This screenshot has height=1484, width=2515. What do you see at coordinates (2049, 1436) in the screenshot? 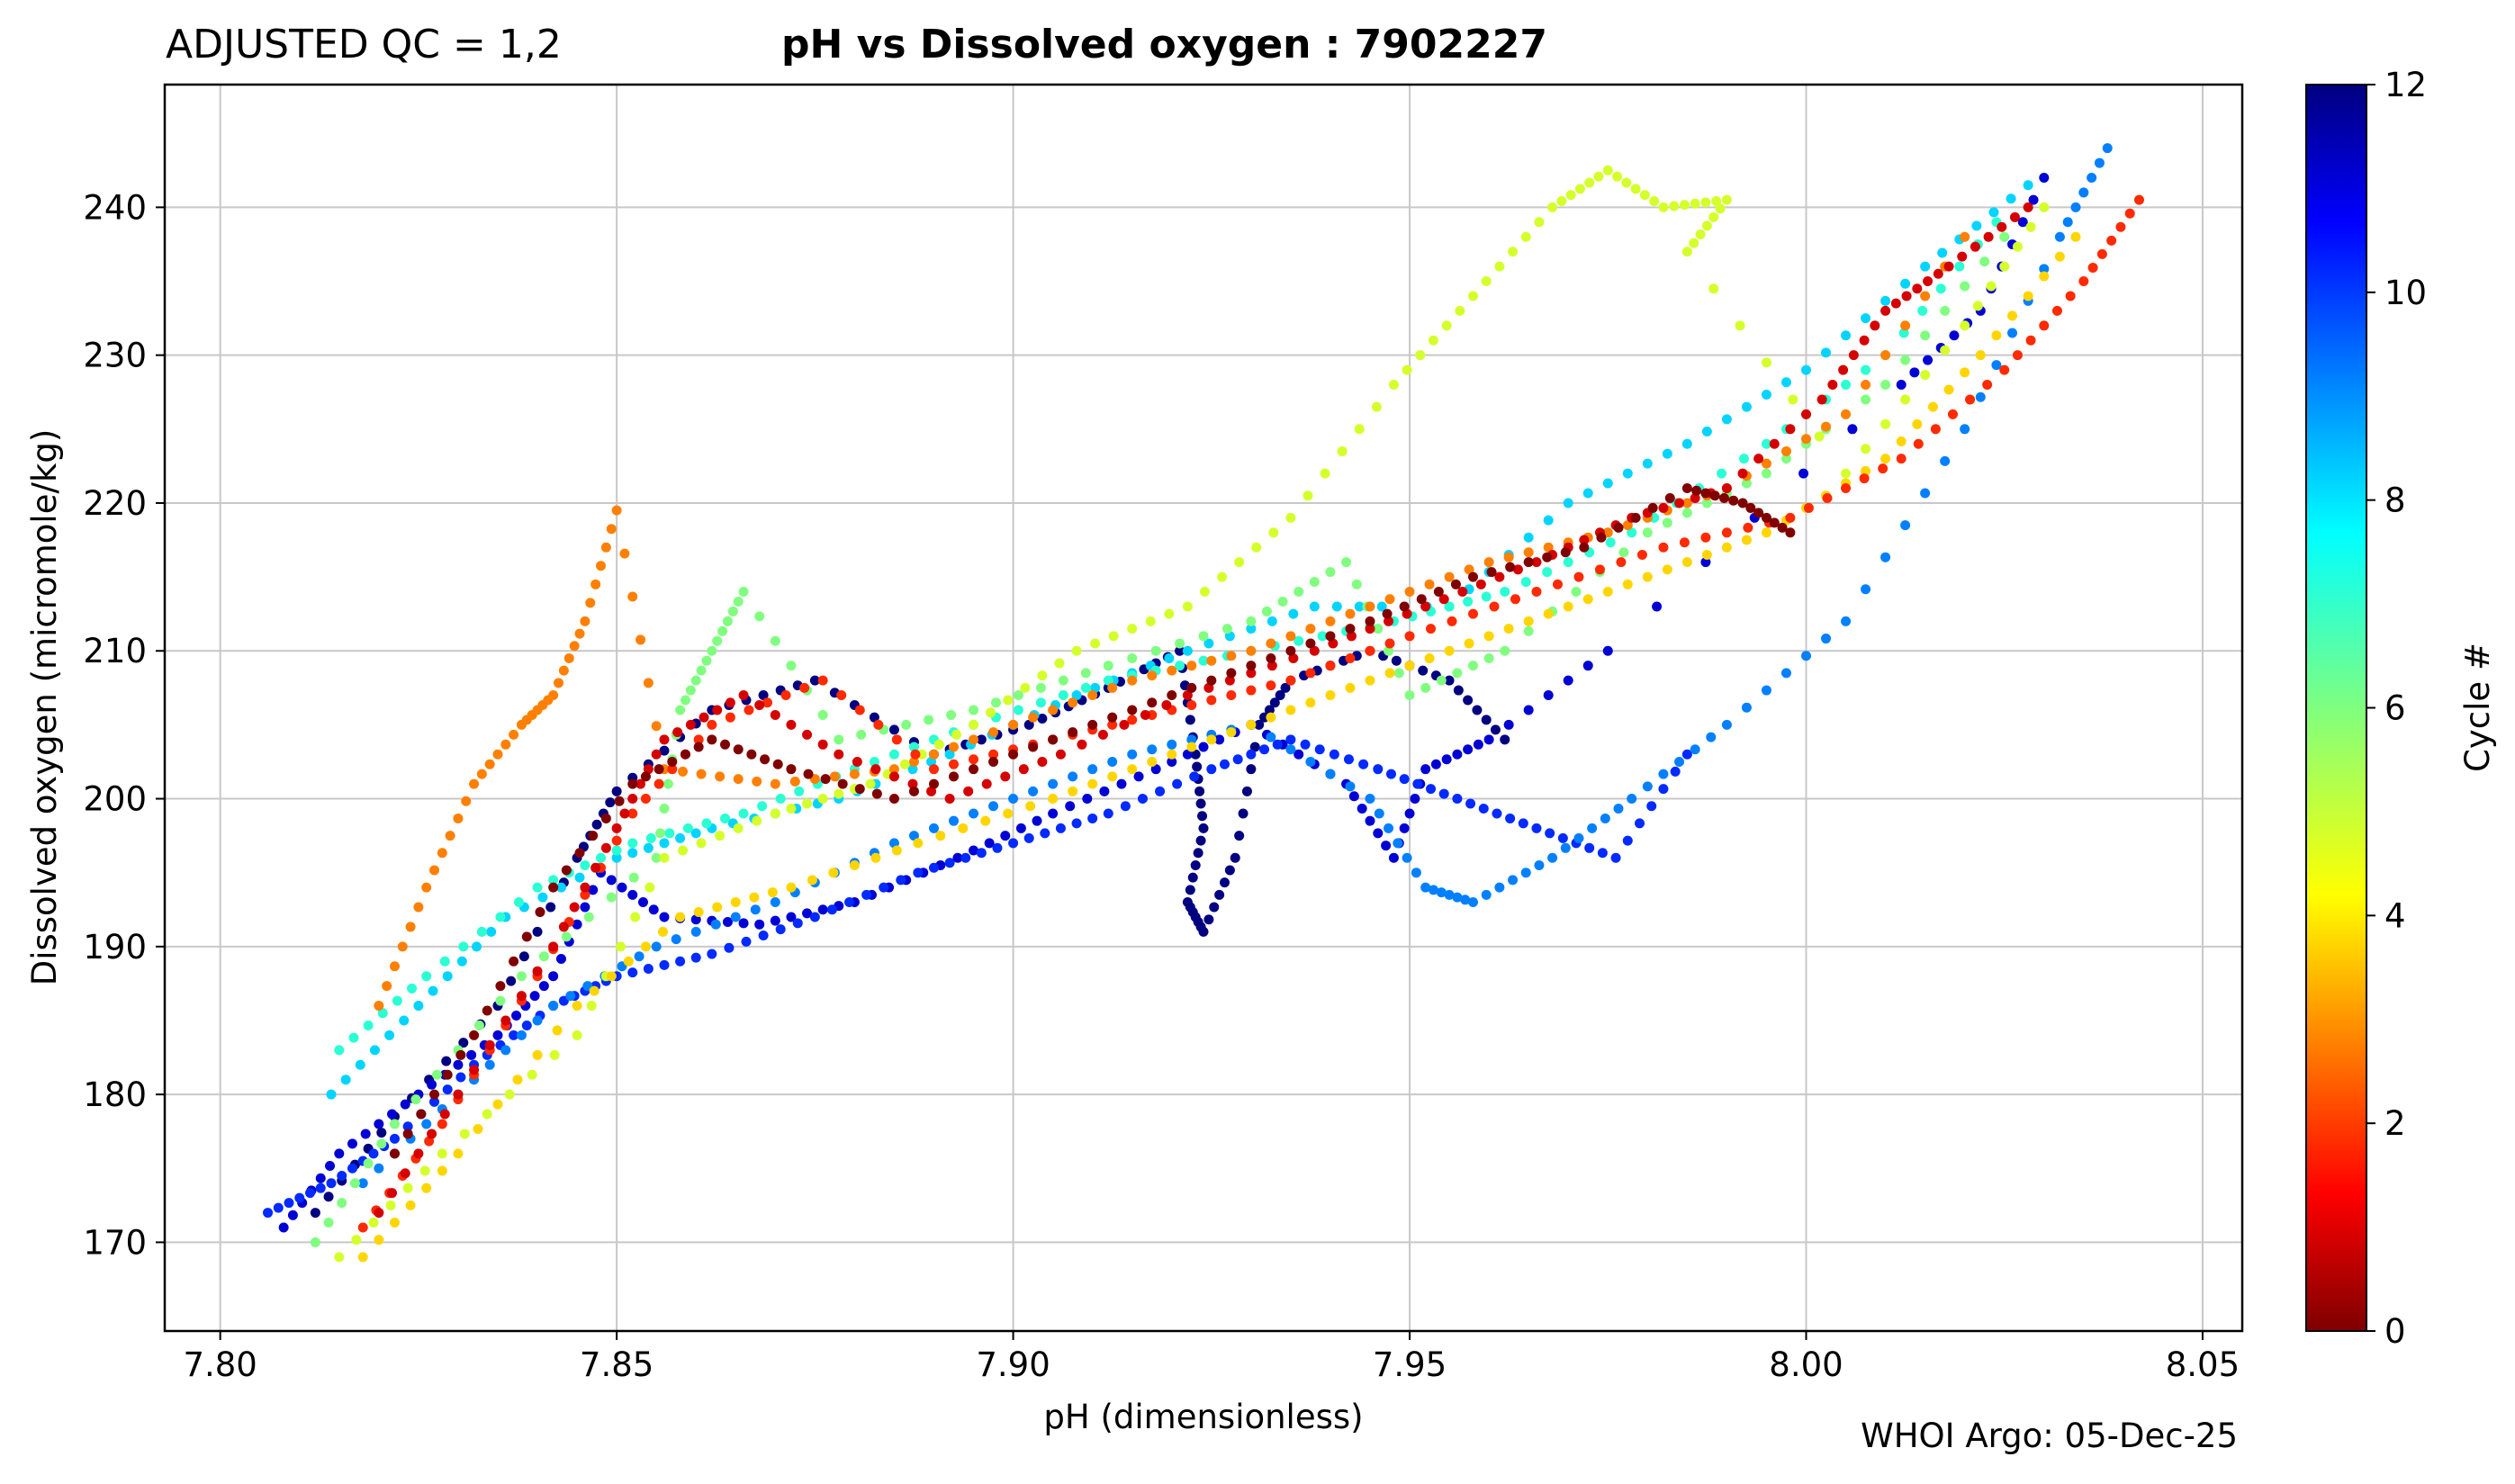
I see `credit-text: WHOI Argo: 05-Dec-25` at bounding box center [2049, 1436].